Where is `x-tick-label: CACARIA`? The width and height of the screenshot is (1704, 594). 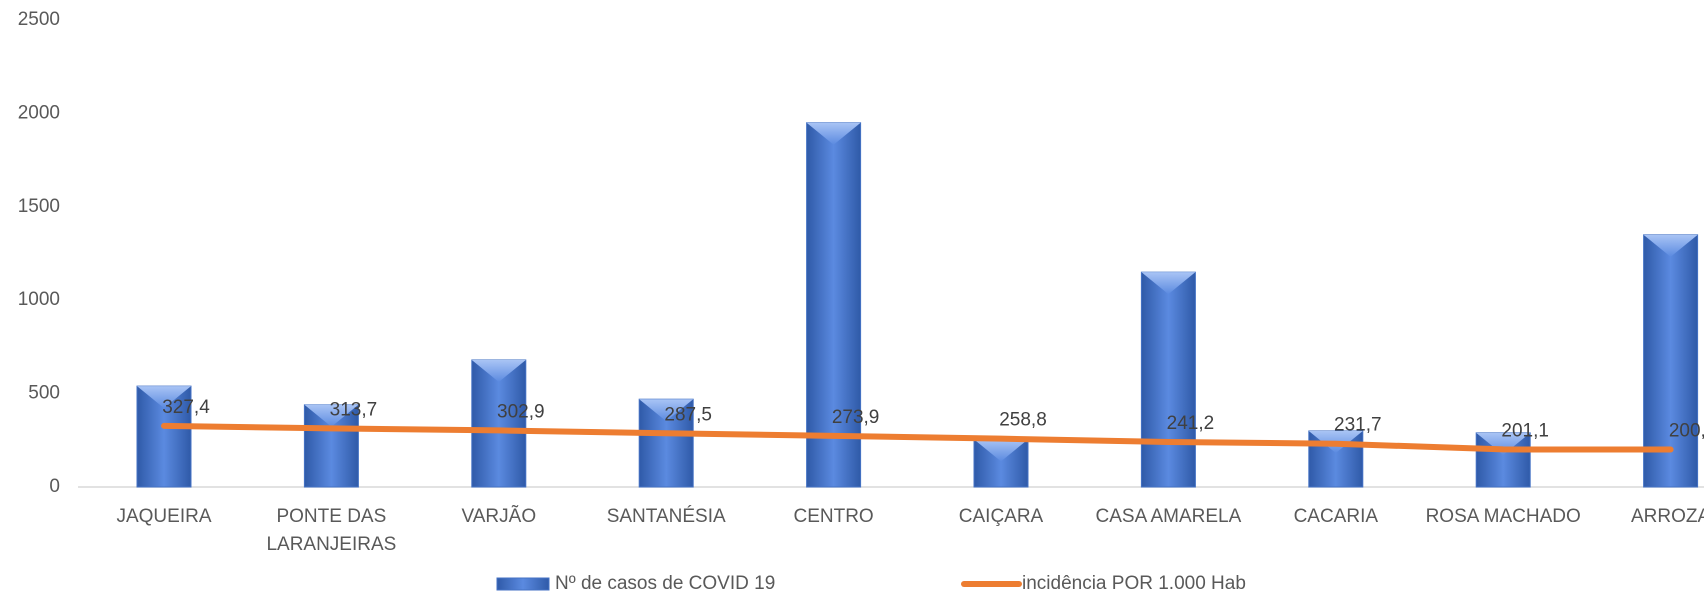
x-tick-label: CACARIA is located at coordinates (1336, 516).